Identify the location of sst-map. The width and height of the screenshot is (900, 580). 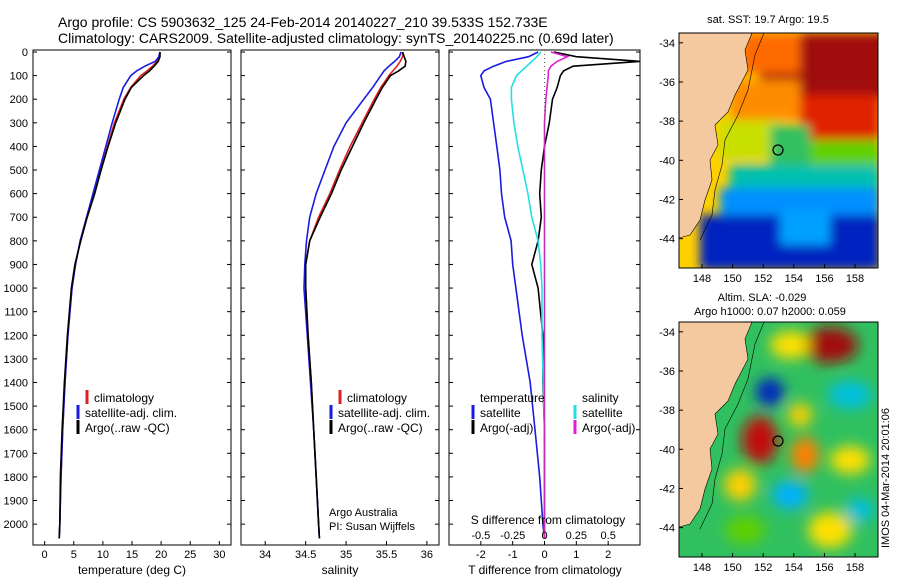
(778, 150).